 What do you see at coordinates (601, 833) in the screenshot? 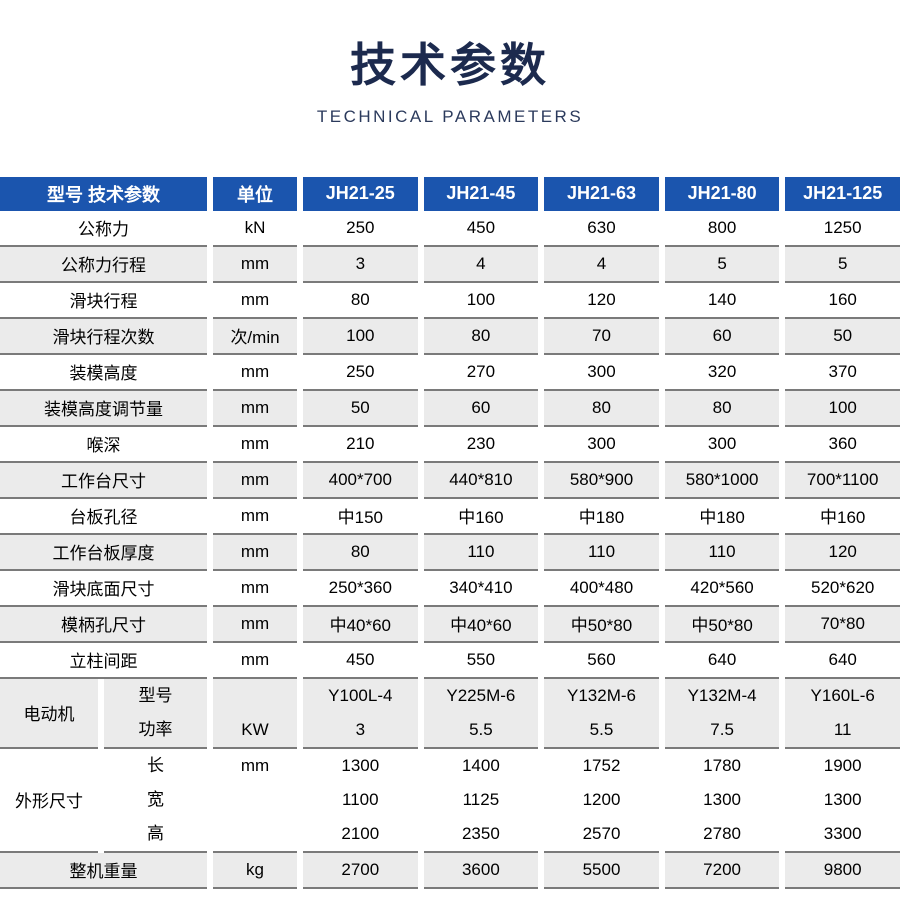
I see `dimension-value: 2570` at bounding box center [601, 833].